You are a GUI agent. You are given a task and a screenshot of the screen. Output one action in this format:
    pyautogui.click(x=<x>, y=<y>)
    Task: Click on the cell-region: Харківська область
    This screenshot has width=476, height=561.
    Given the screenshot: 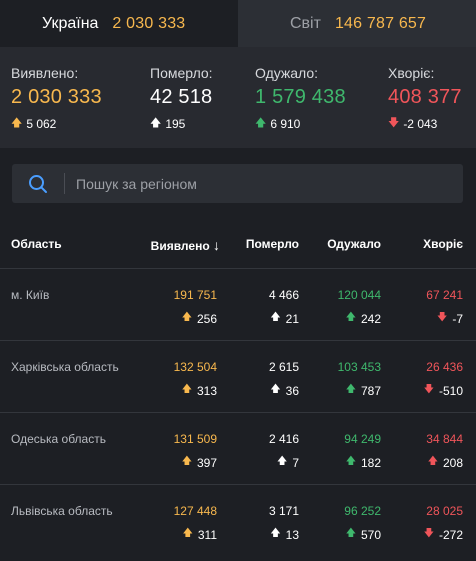 What is the action you would take?
    pyautogui.click(x=65, y=367)
    